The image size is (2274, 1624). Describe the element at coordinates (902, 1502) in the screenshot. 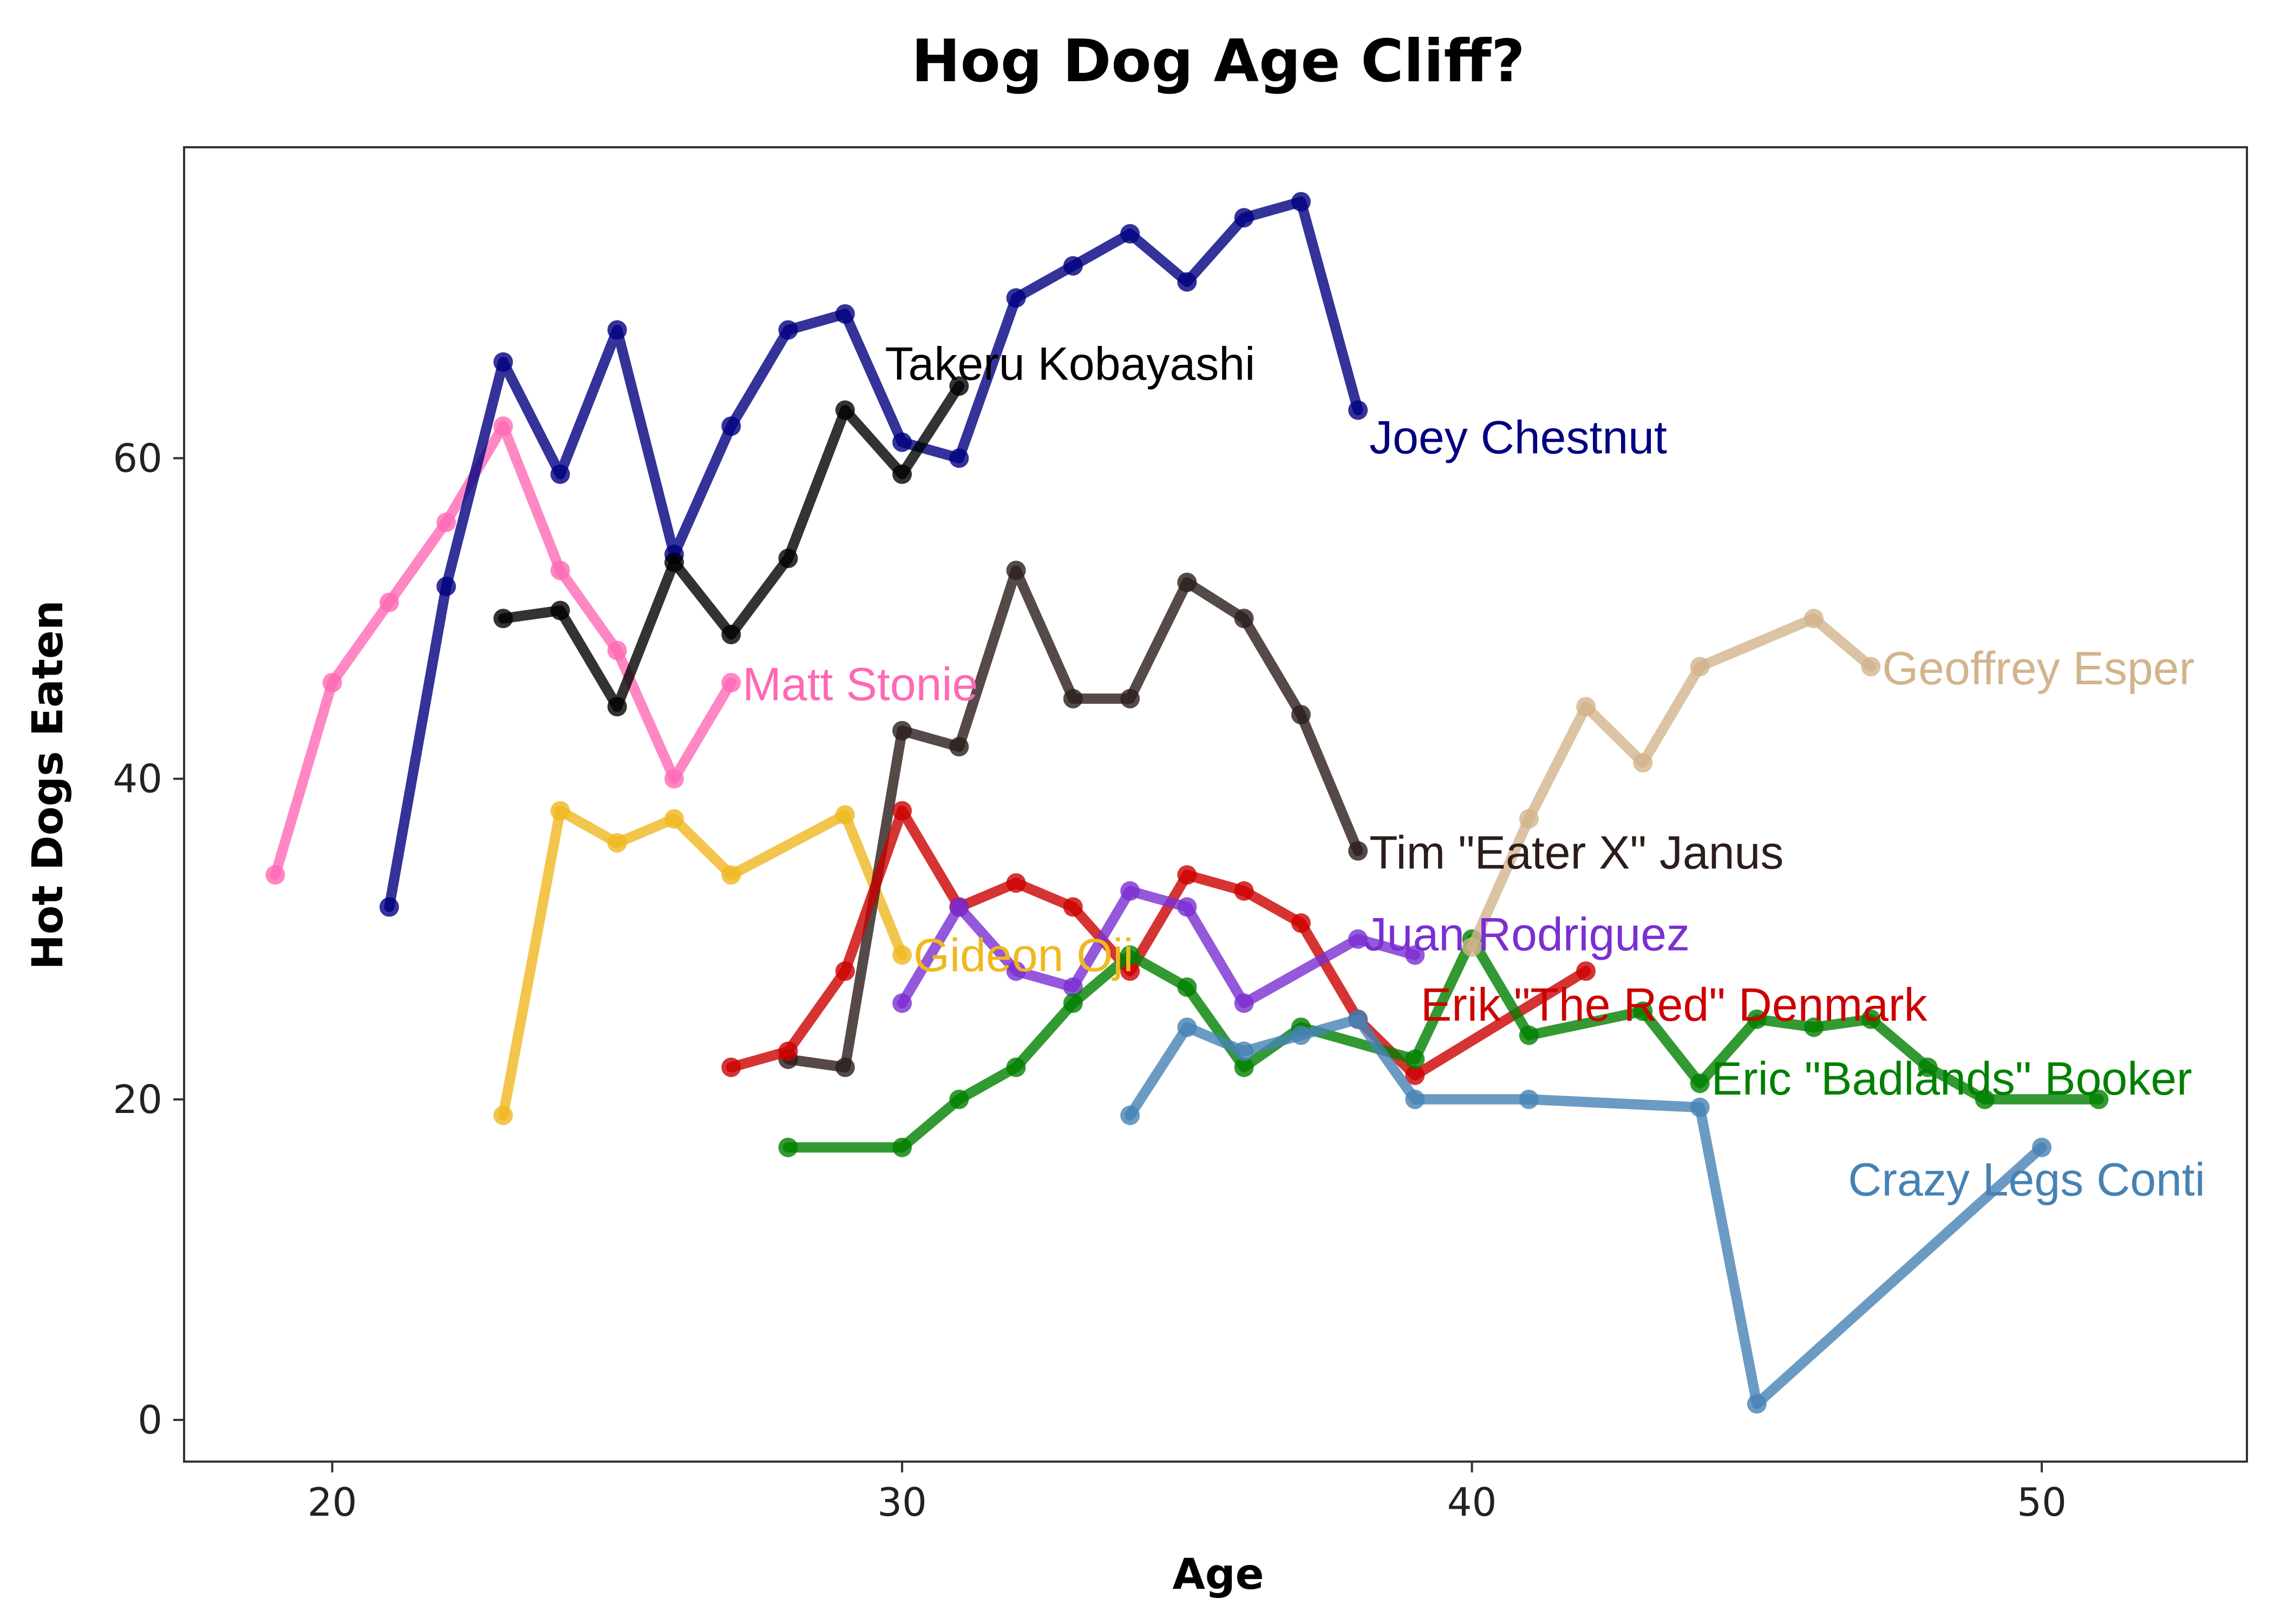

I see `x-tick-label: 30` at that location.